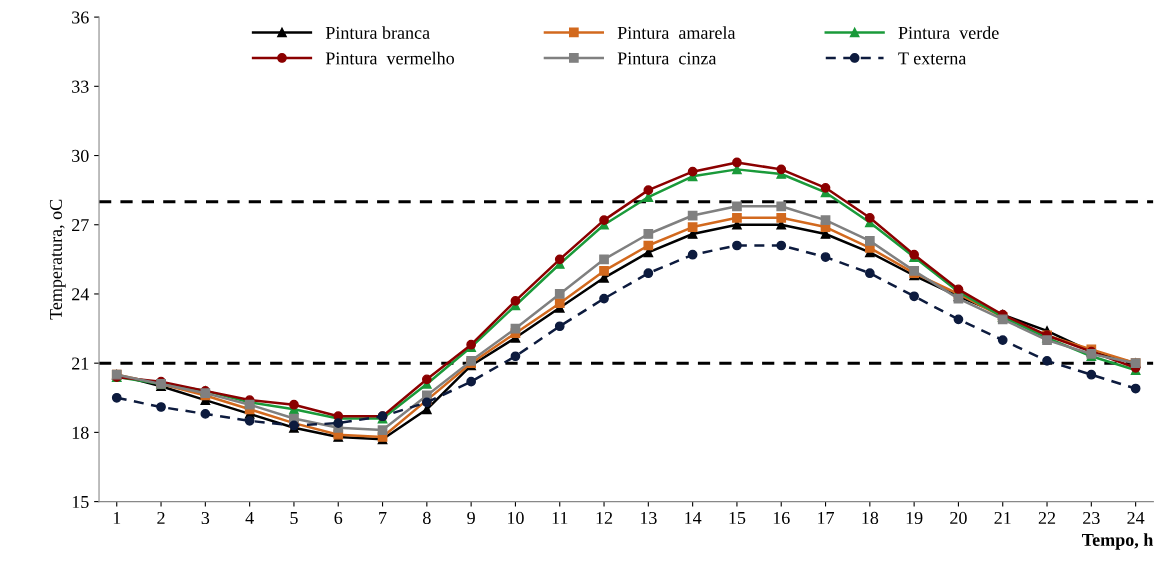  I want to click on x-tick-label: 20, so click(958, 518).